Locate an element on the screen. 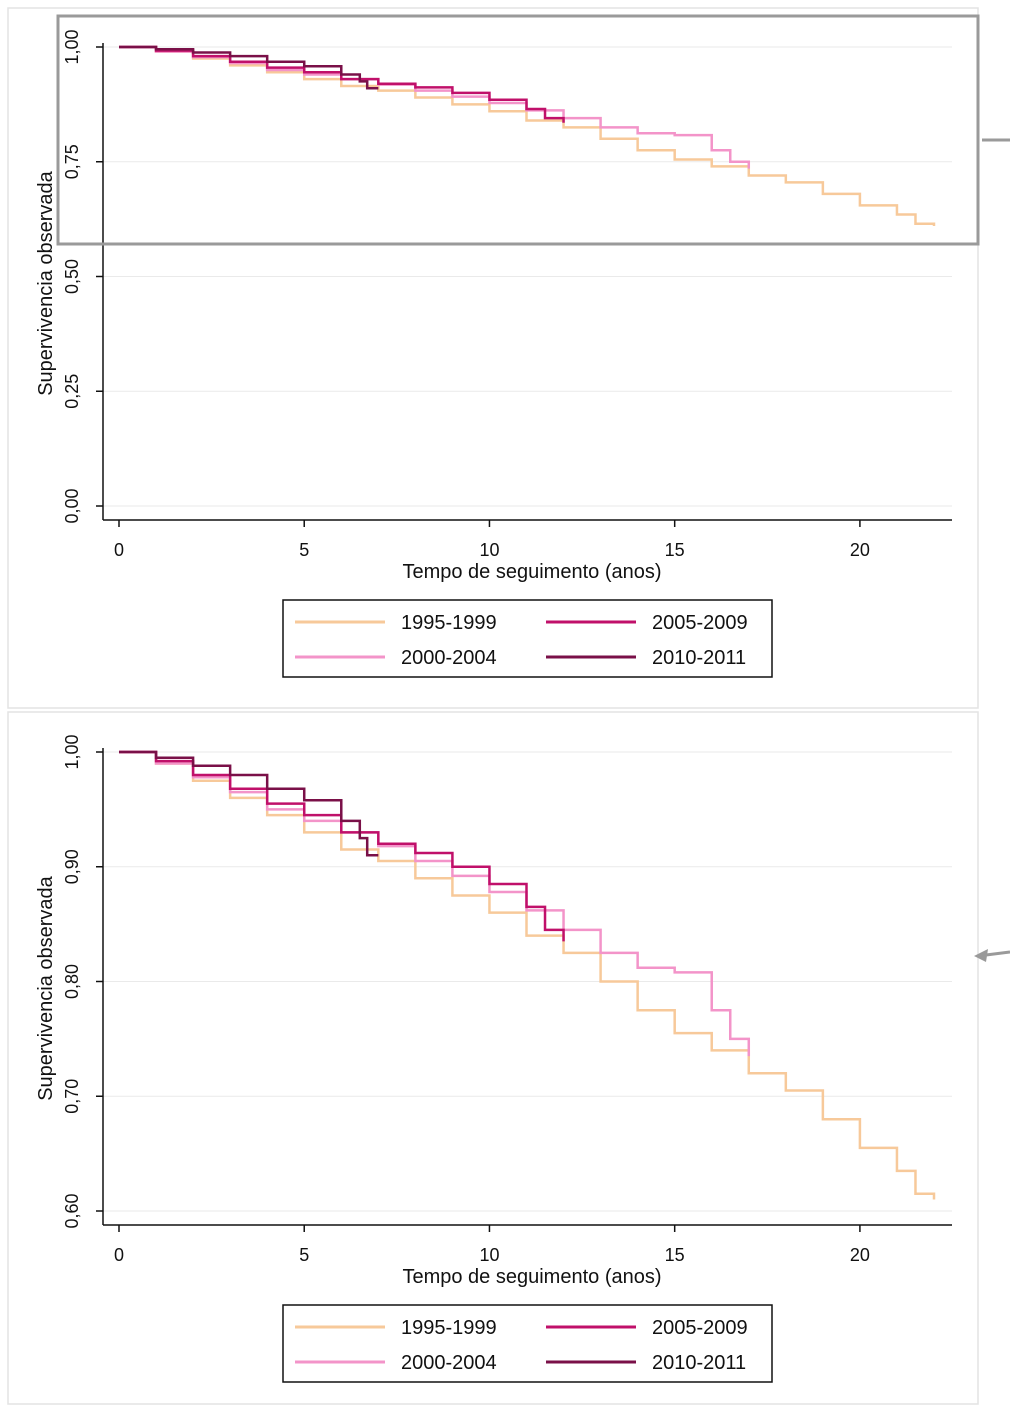 This screenshot has width=1010, height=1408. arrow-left-icon is located at coordinates (992, 550).